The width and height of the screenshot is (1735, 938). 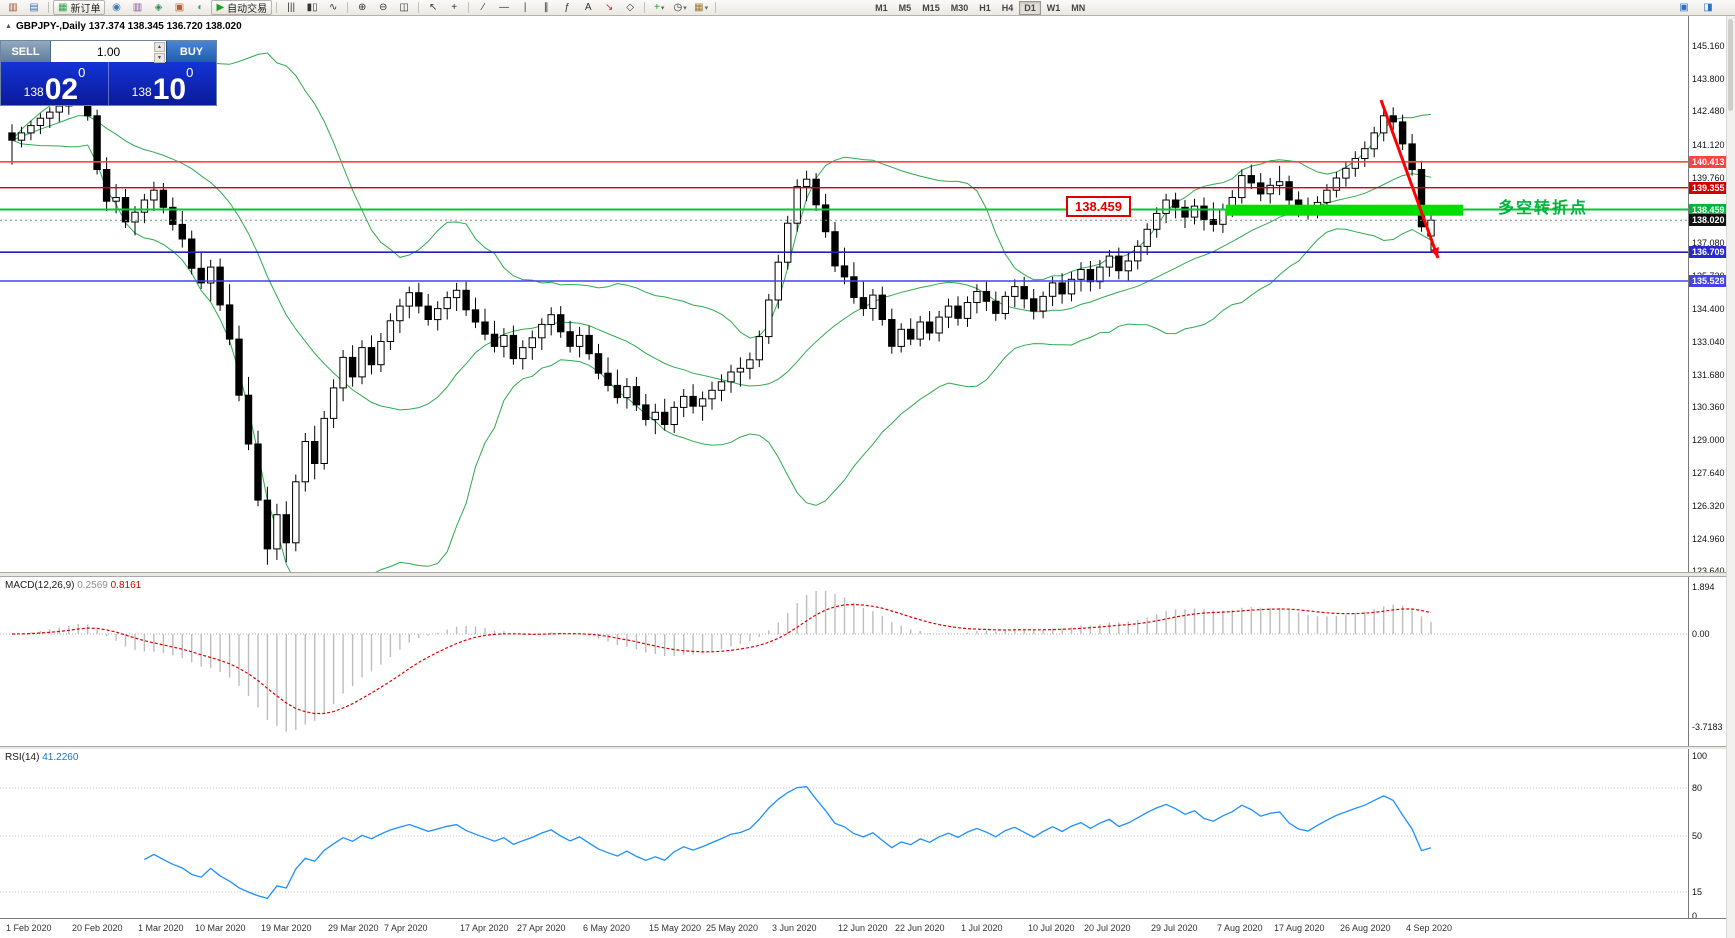 I want to click on toolbar-right-group: ▣ ◨, so click(x=1696, y=8).